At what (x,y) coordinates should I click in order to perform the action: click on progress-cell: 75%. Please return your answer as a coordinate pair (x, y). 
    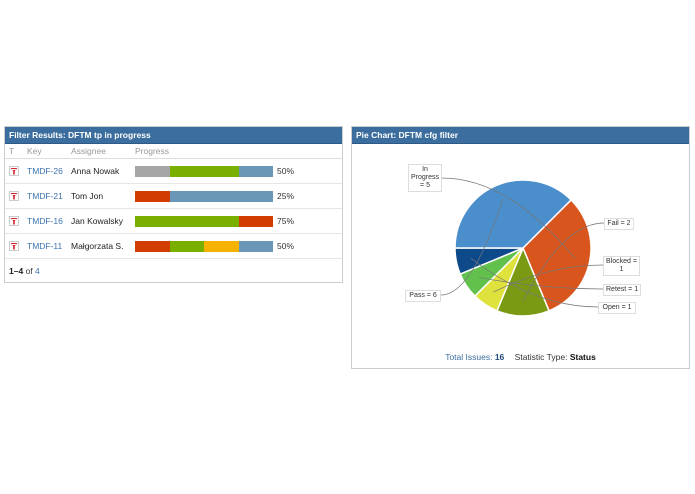
    Looking at the image, I should click on (236, 221).